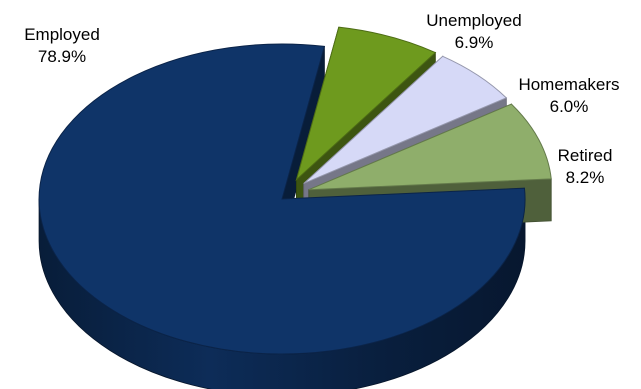  What do you see at coordinates (473, 20) in the screenshot?
I see `label-unemployed-name: Unemployed` at bounding box center [473, 20].